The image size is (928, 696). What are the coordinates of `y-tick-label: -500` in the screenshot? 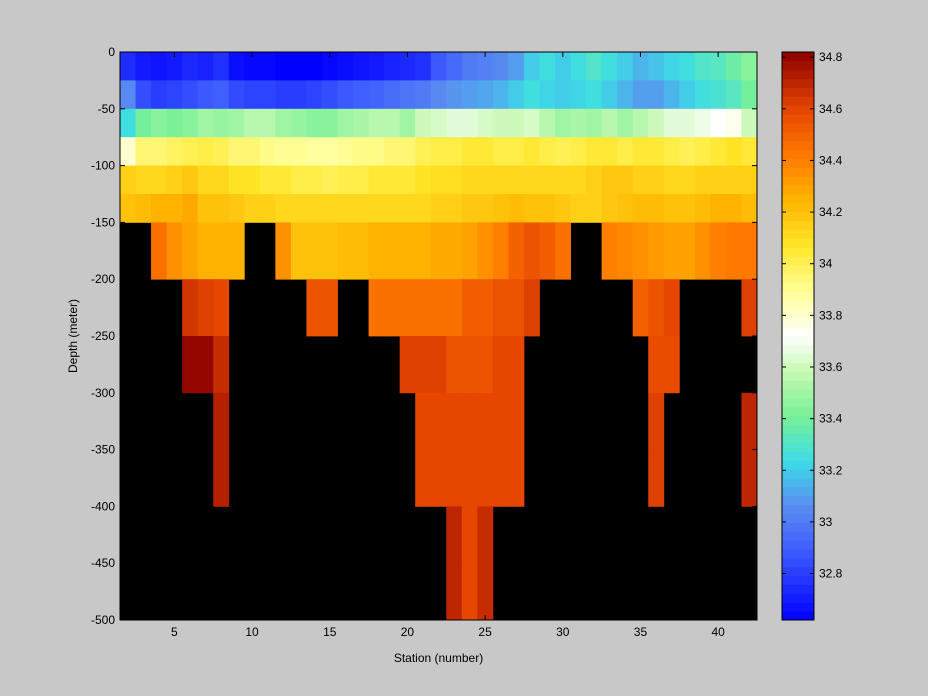 It's located at (103, 620).